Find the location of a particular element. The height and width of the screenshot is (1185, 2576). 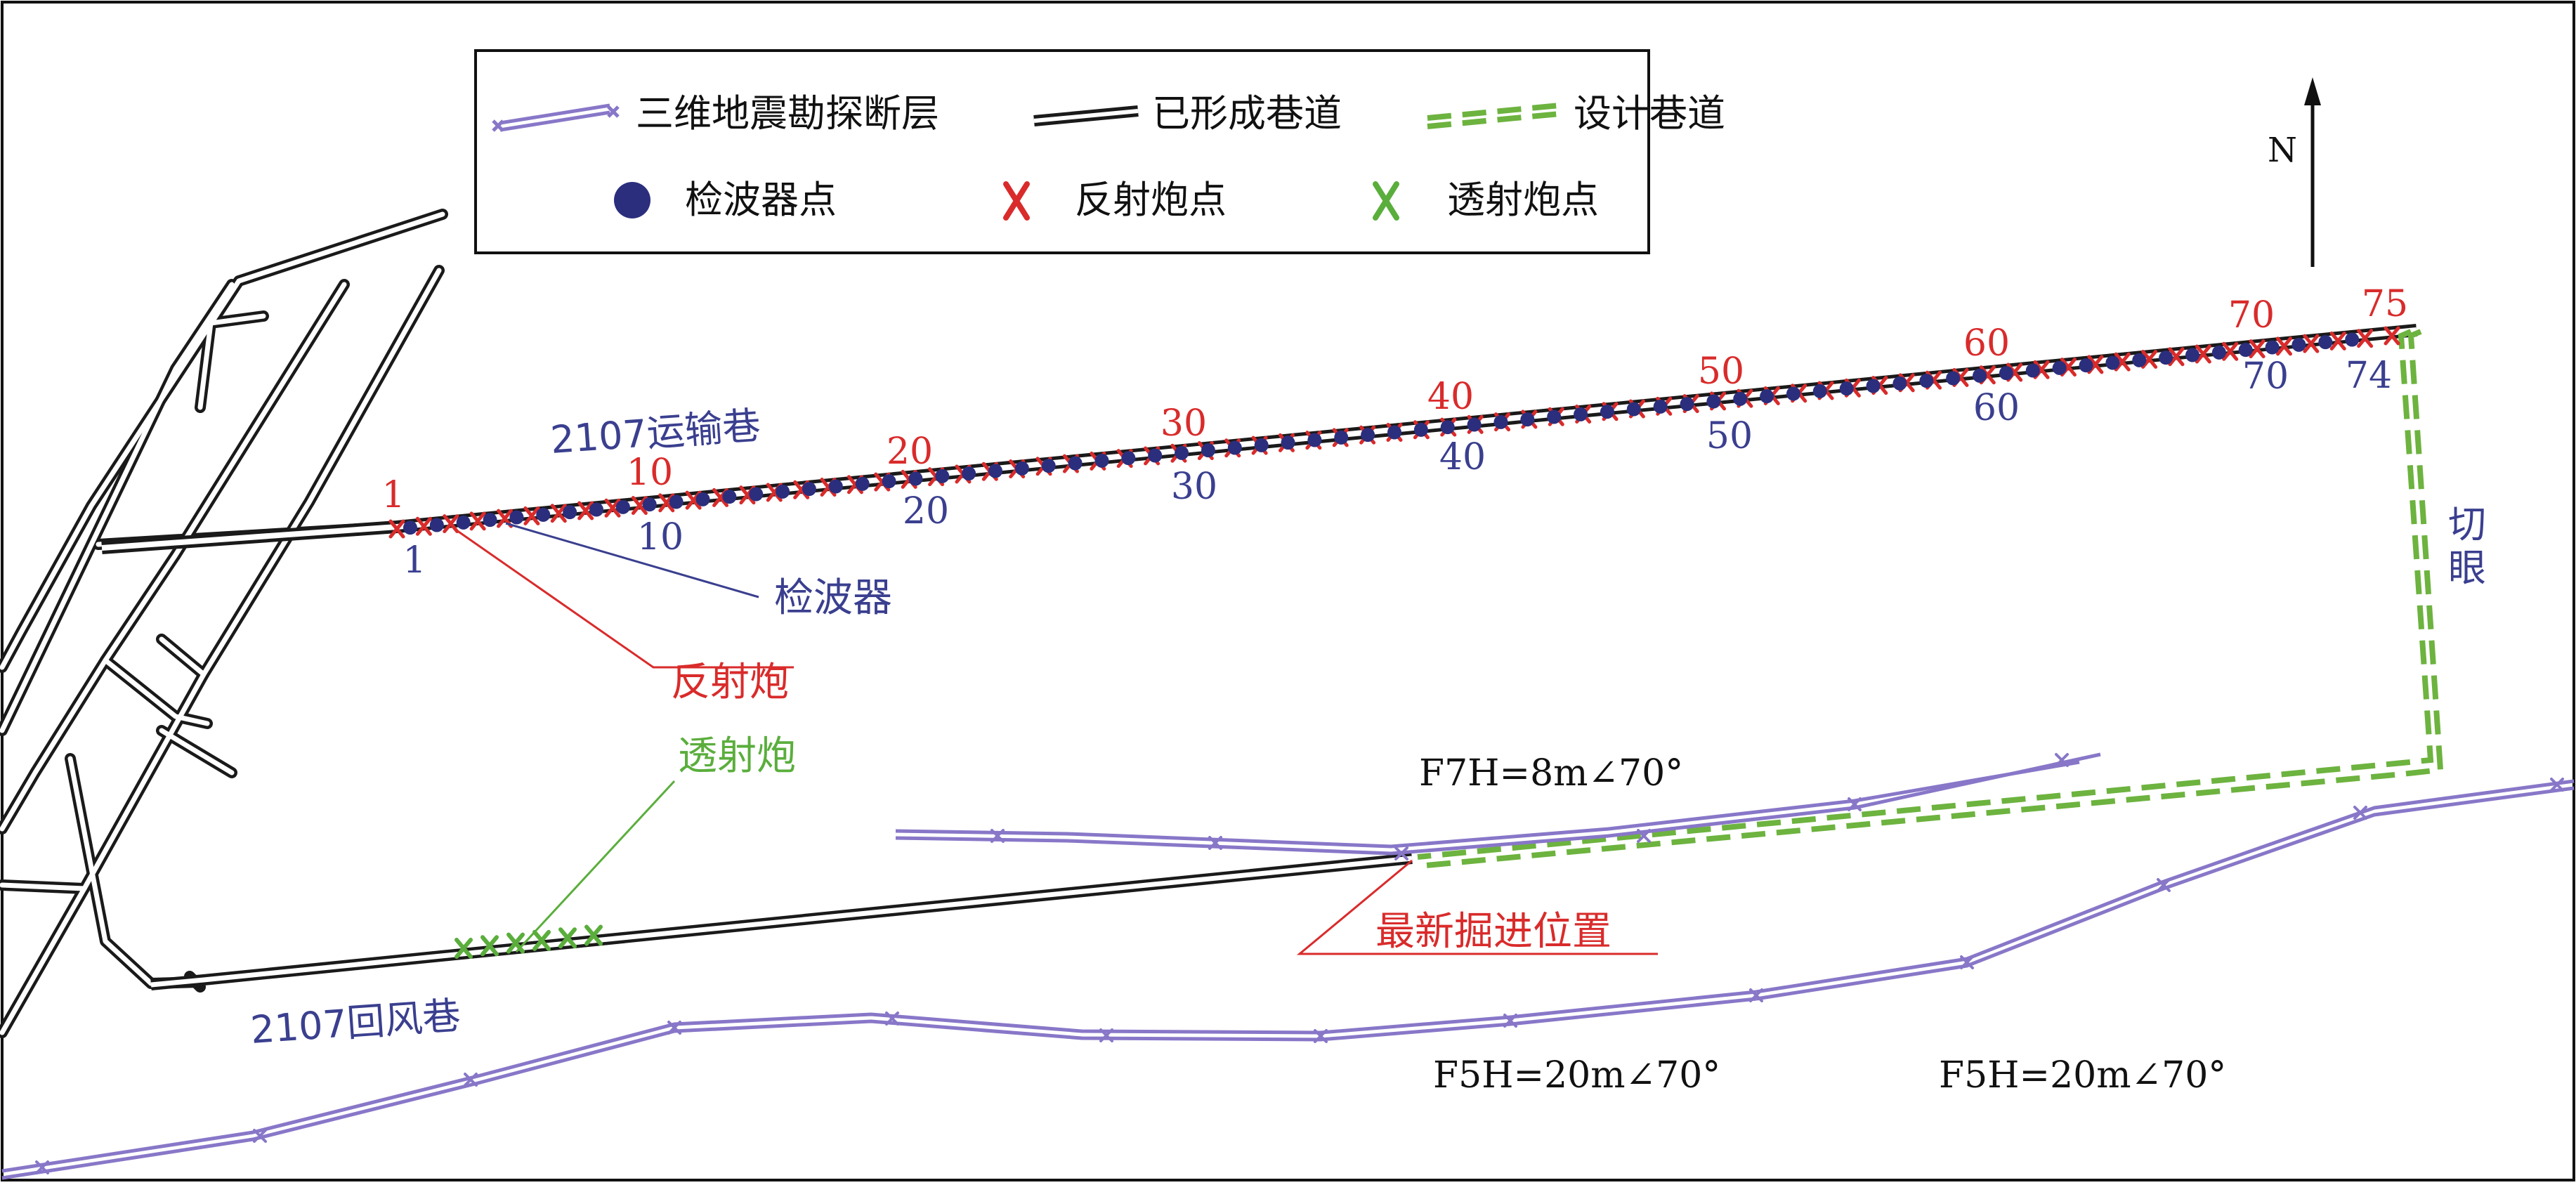

transport-lane-label: 2107运输巷 is located at coordinates (655, 432).